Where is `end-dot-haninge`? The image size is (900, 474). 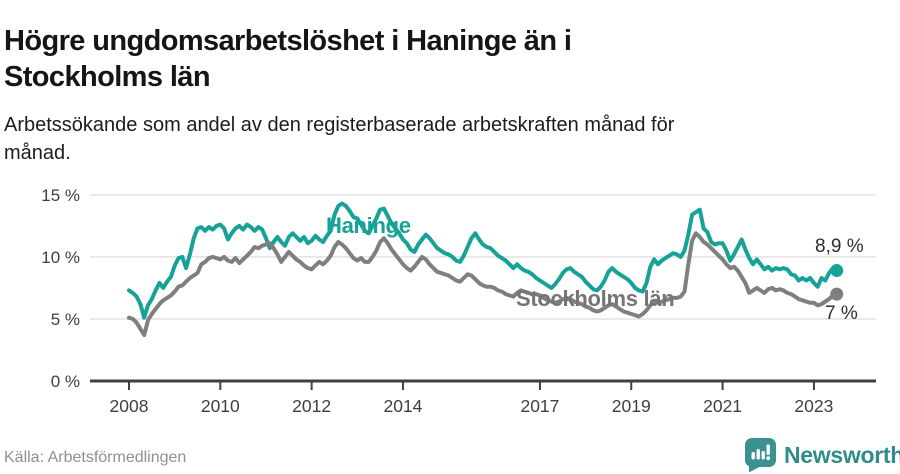 end-dot-haninge is located at coordinates (837, 271).